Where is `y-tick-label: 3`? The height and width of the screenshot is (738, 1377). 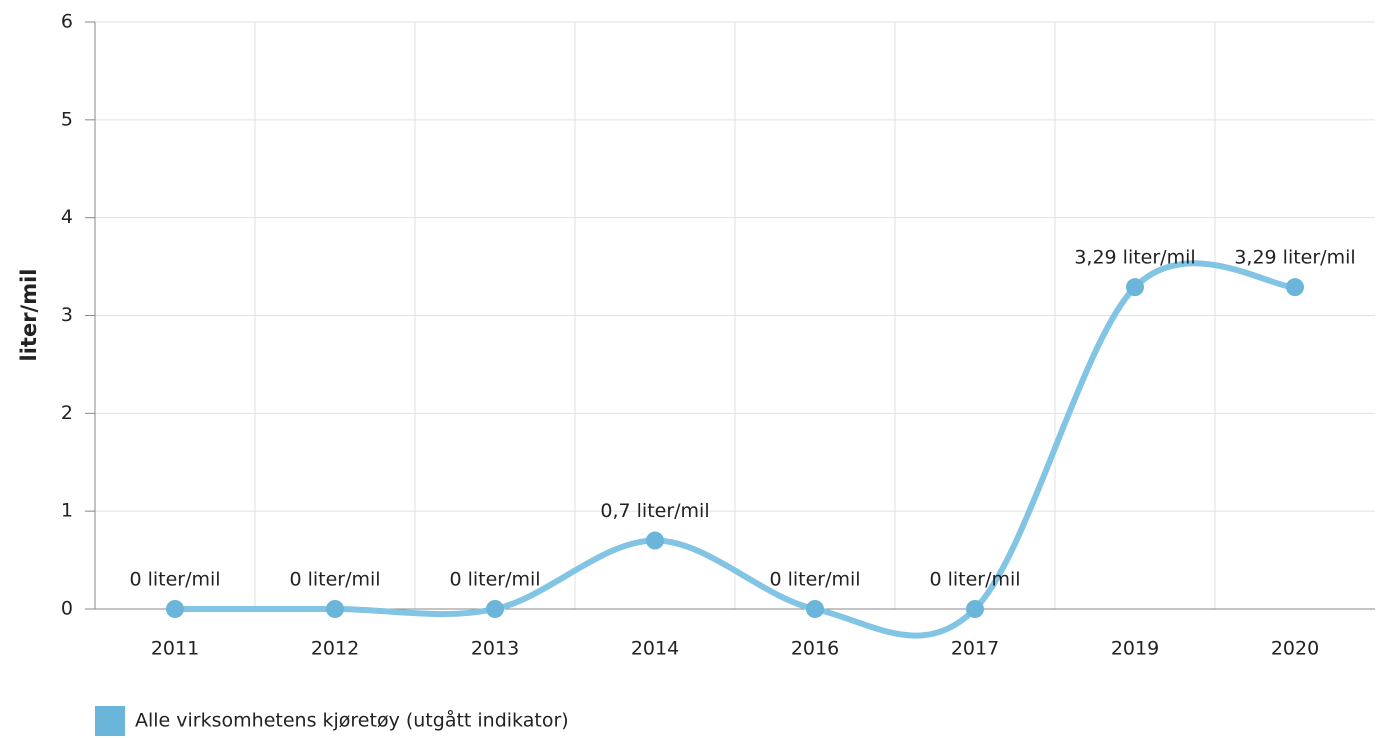 y-tick-label: 3 is located at coordinates (67, 315).